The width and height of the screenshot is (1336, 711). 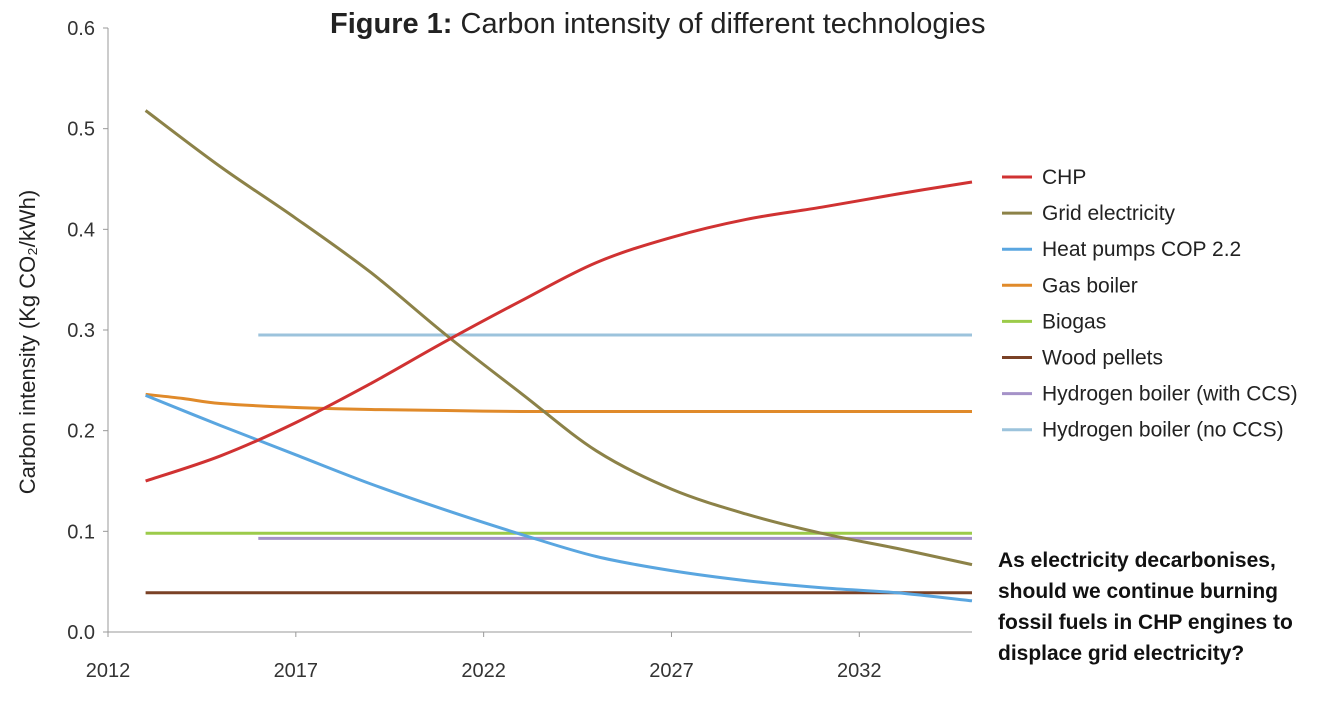 I want to click on x-tick-label: 2022, so click(x=483, y=671).